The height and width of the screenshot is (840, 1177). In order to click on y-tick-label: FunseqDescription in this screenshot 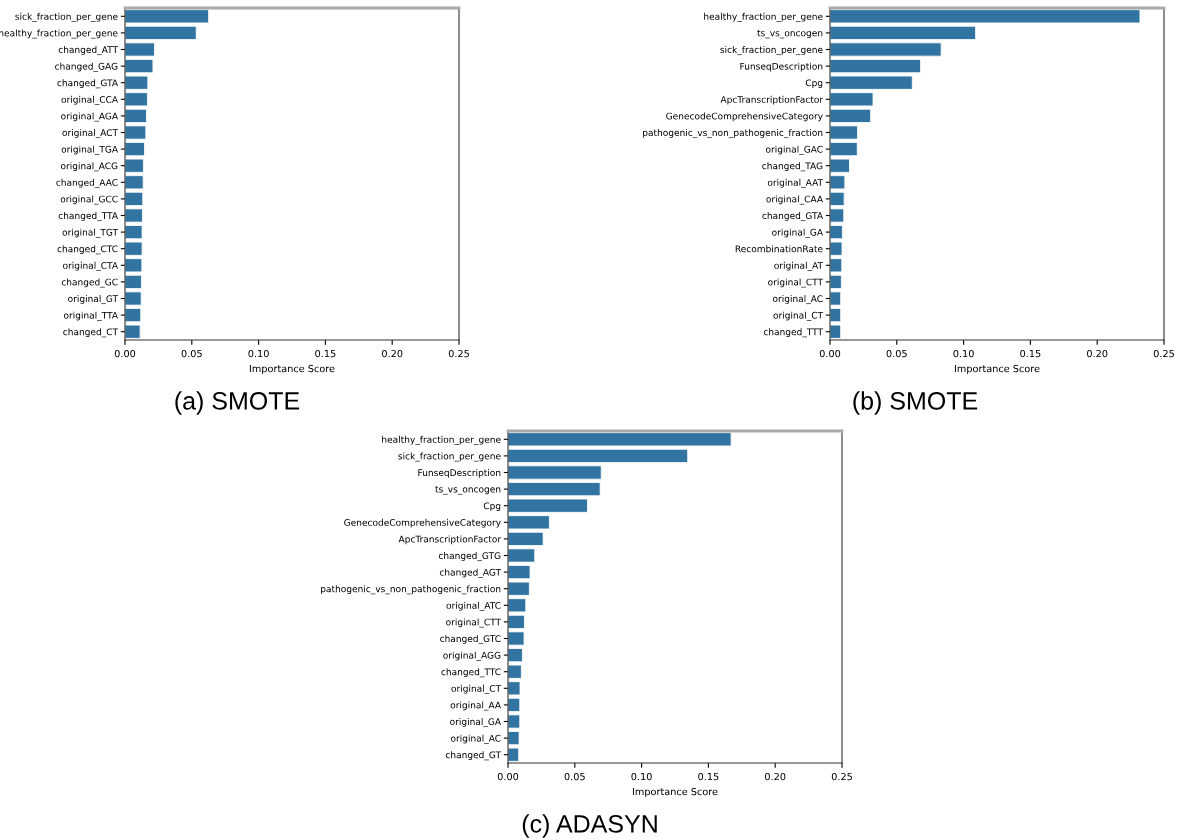, I will do `click(781, 67)`.